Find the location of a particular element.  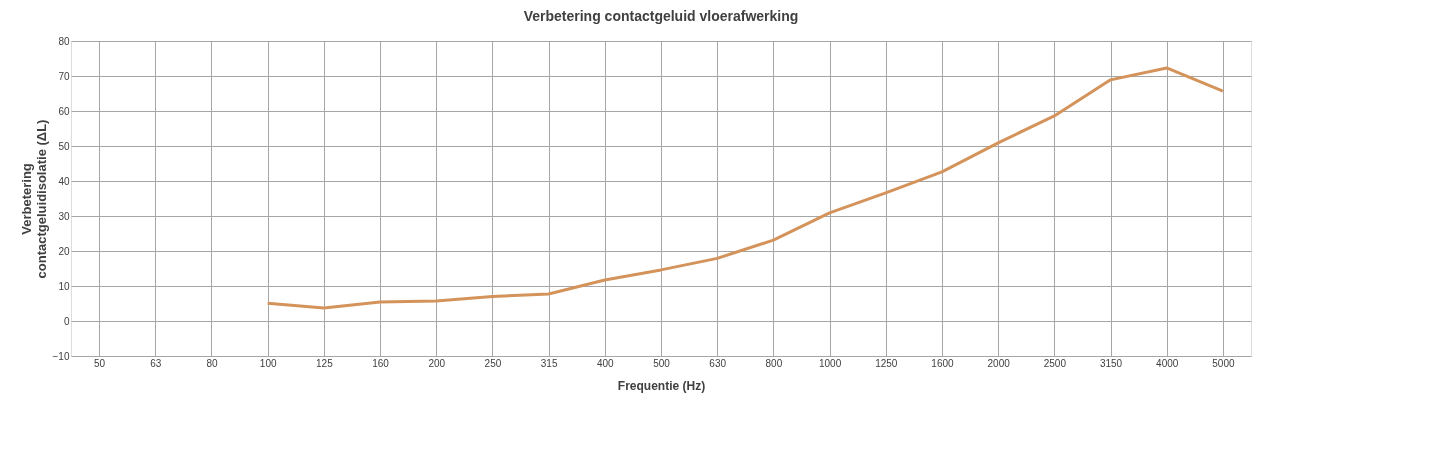

y-tick-label: 10 is located at coordinates (64, 286).